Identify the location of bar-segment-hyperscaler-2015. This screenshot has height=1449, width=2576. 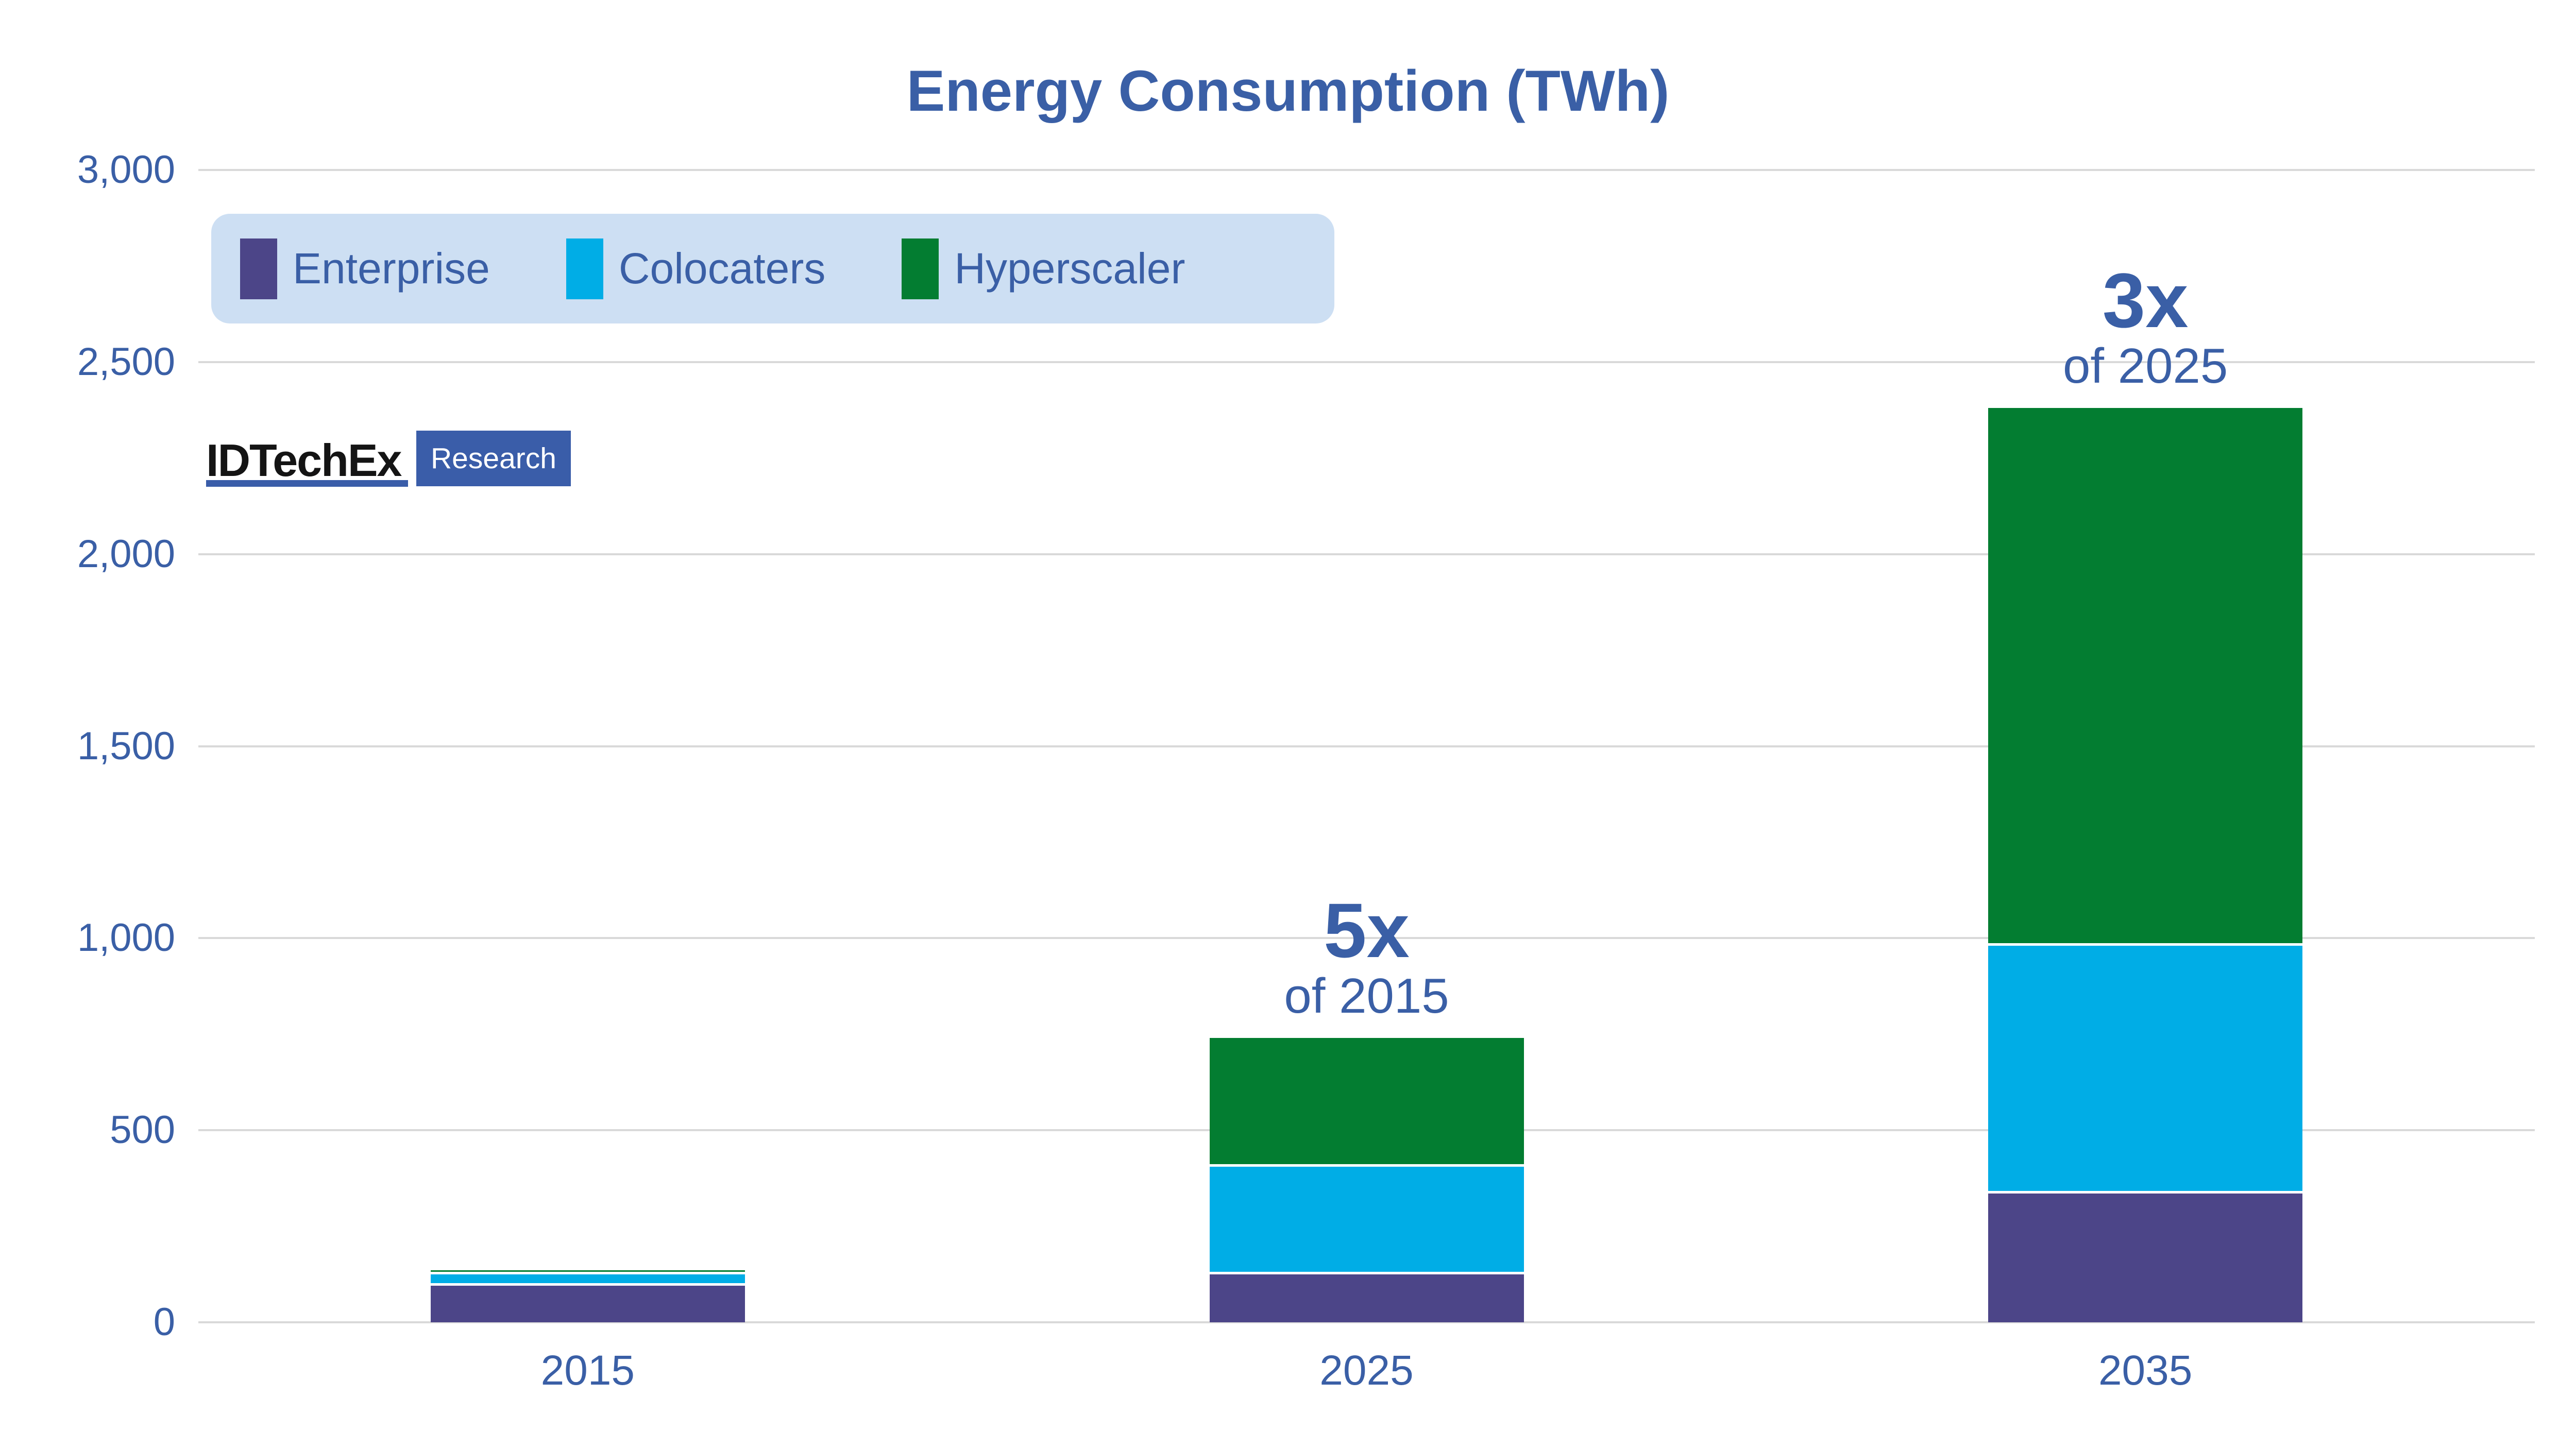
(587, 1272).